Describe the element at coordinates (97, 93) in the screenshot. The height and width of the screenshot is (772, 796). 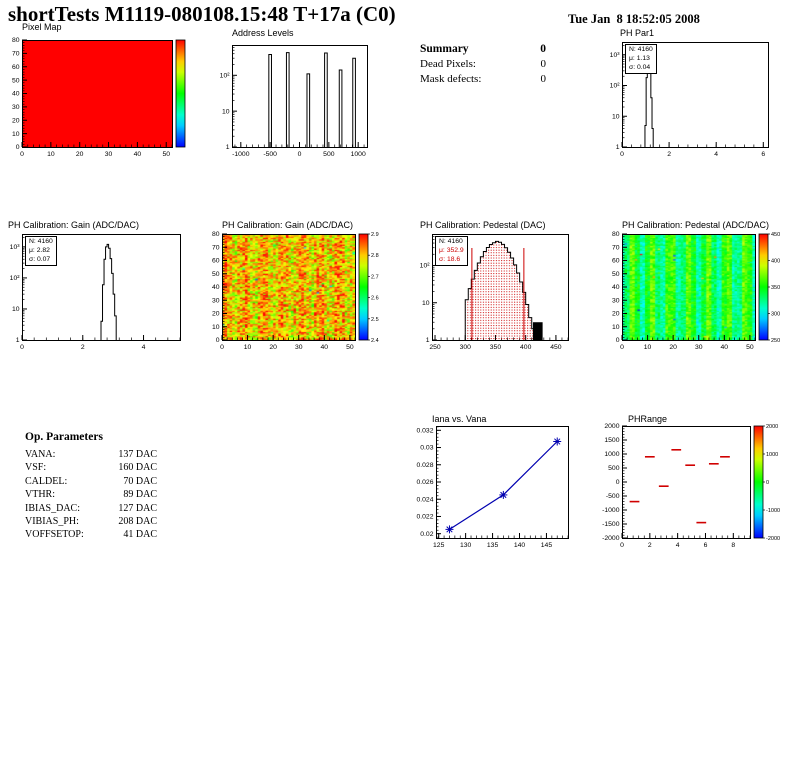
I see `pixel_map-map` at that location.